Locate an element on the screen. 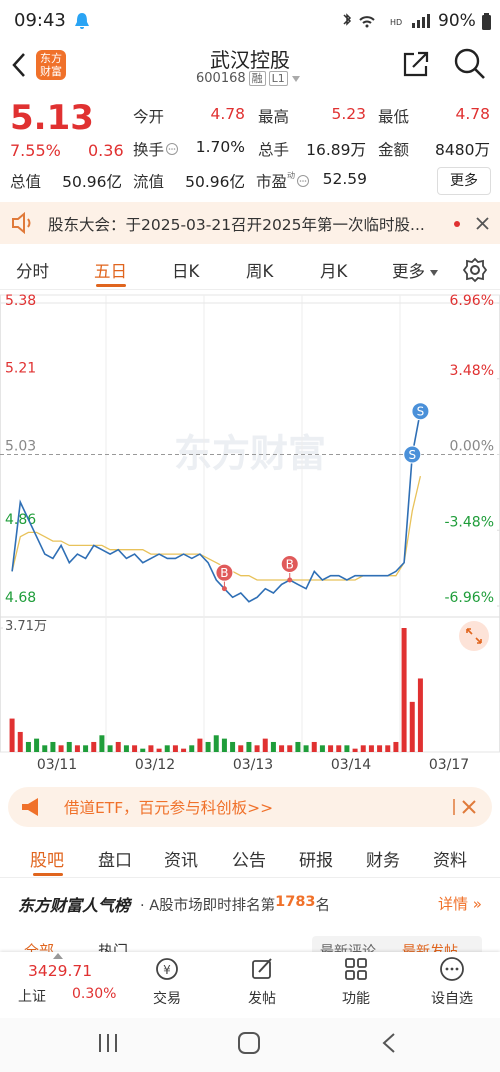 The image size is (500, 1072). speaker-icon is located at coordinates (21, 223).